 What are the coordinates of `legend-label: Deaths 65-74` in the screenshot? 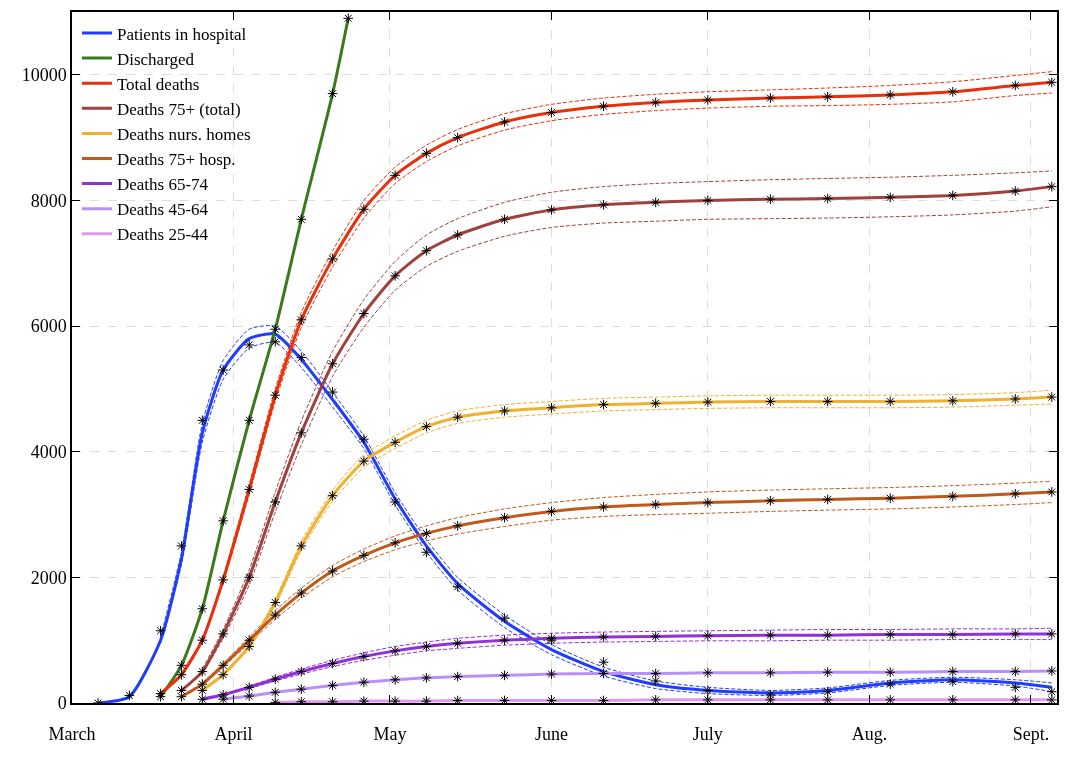 It's located at (162, 185).